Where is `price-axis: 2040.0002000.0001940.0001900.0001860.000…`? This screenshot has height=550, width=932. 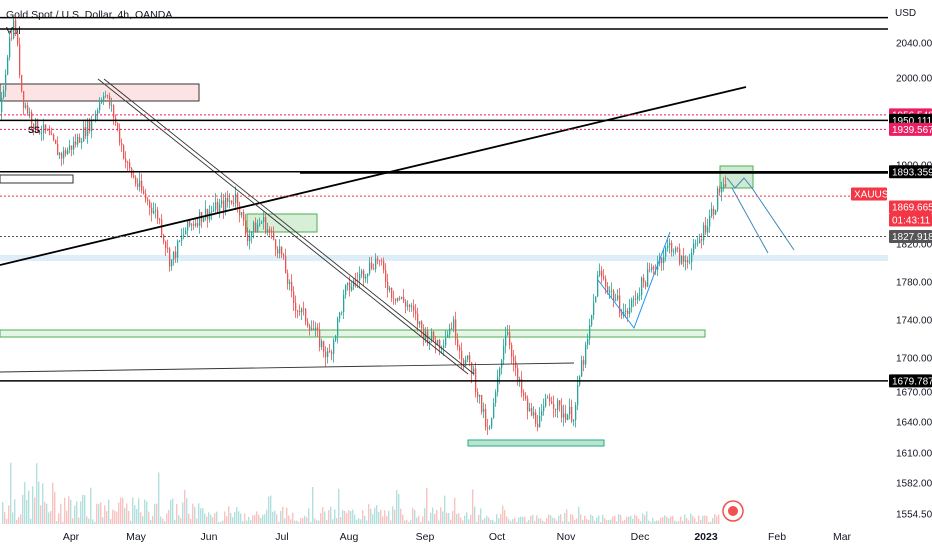 price-axis: 2040.0002000.0001940.0001900.0001860.000… is located at coordinates (914, 280).